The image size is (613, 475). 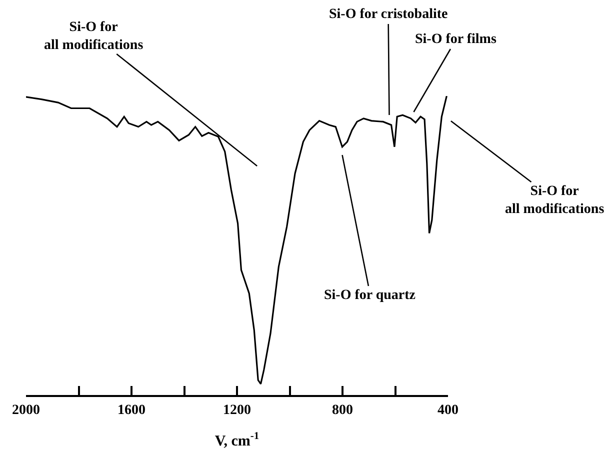 I want to click on x-tick-label: 400, so click(x=448, y=410).